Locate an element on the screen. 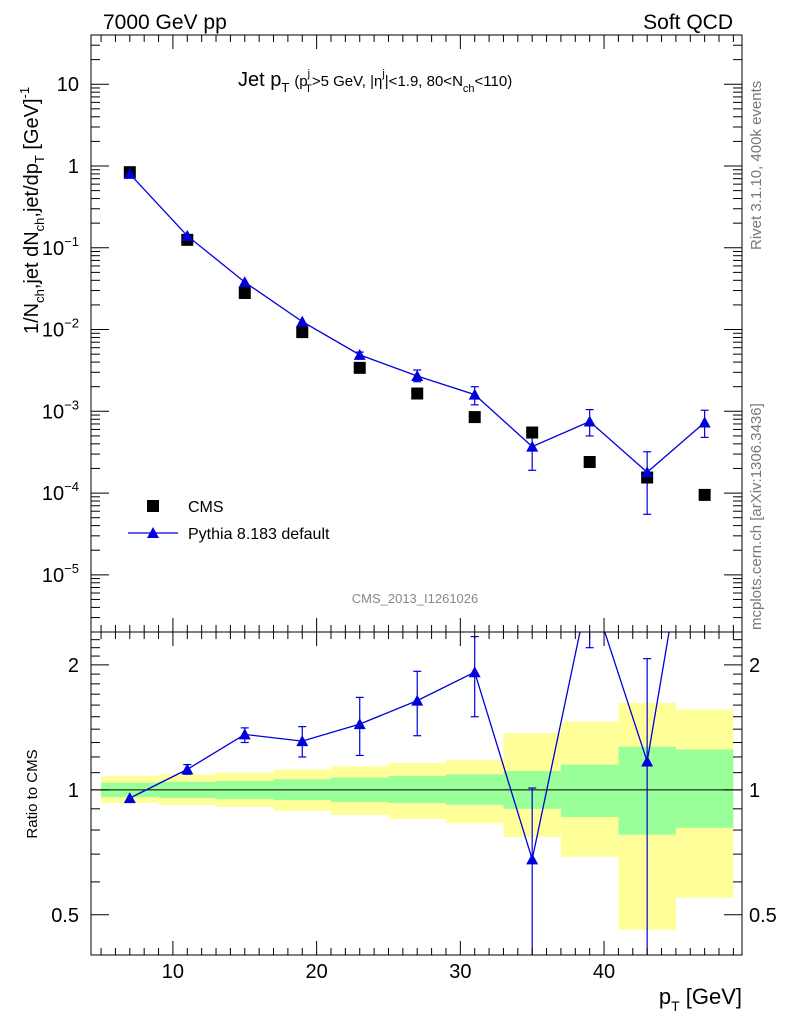 Image resolution: width=786 pixels, height=1024 pixels. ratio-ytick-label-left: 1 is located at coordinates (73, 791).